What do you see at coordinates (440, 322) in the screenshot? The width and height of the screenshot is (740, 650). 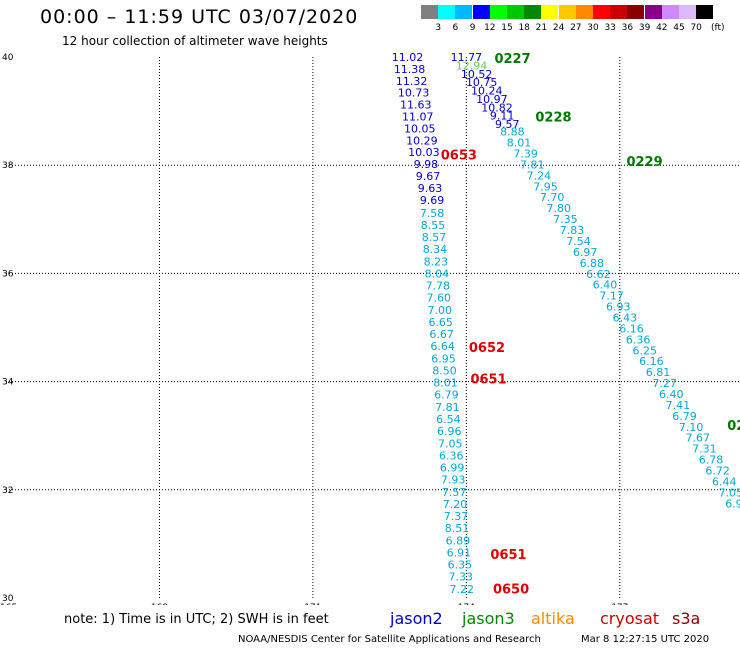 I see `wave-height-label: 6.65` at bounding box center [440, 322].